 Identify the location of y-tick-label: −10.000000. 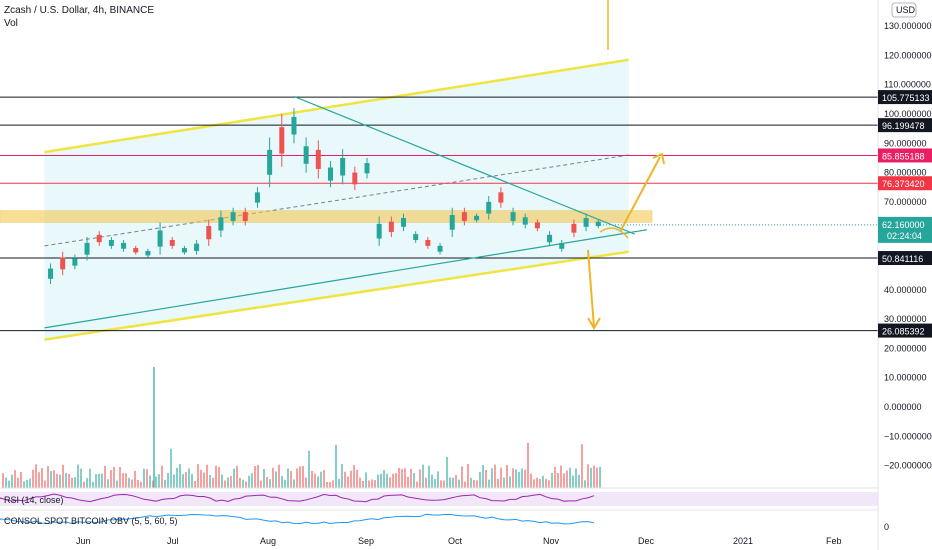
(908, 436).